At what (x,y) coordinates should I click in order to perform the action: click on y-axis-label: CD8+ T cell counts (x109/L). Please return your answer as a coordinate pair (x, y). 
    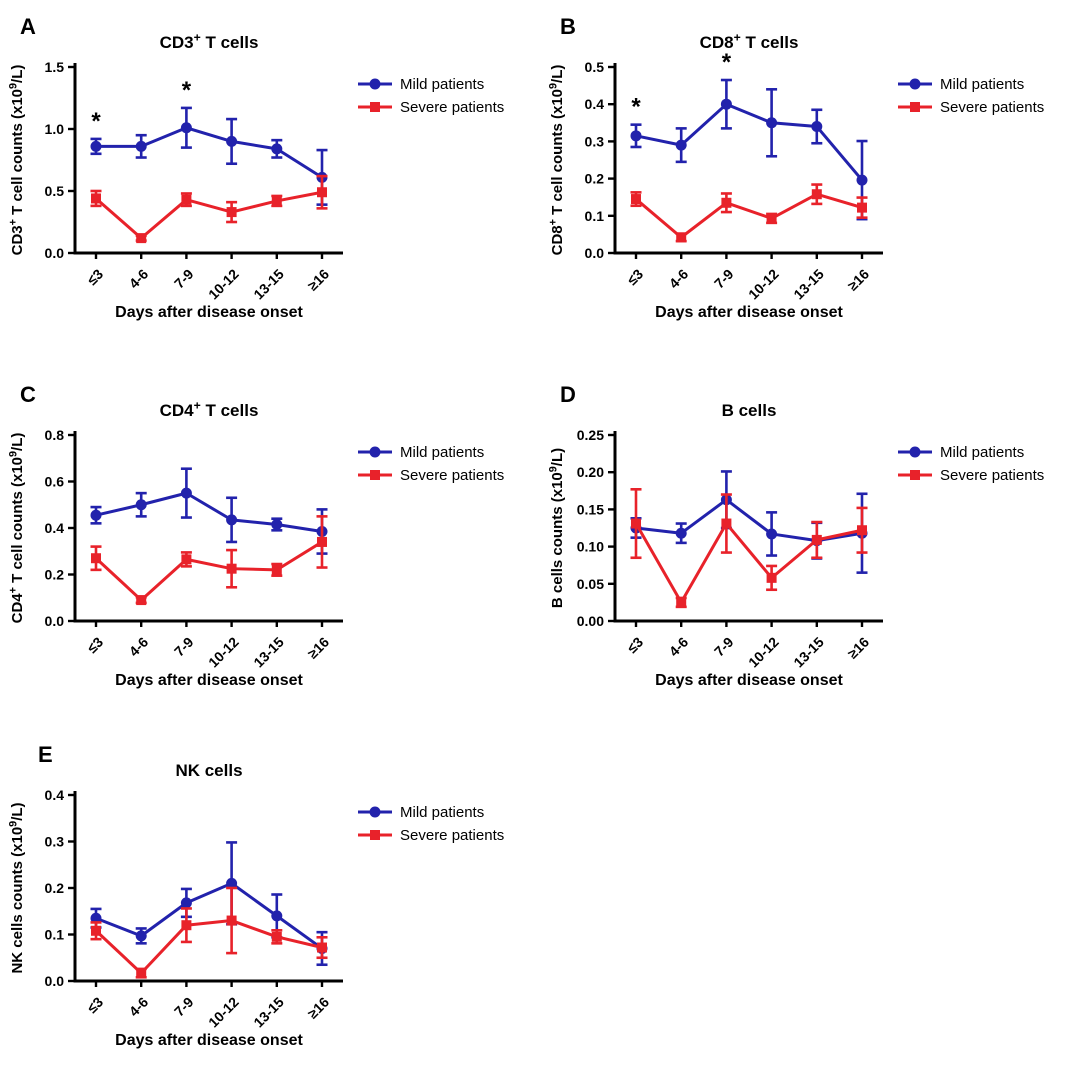
    Looking at the image, I should click on (556, 160).